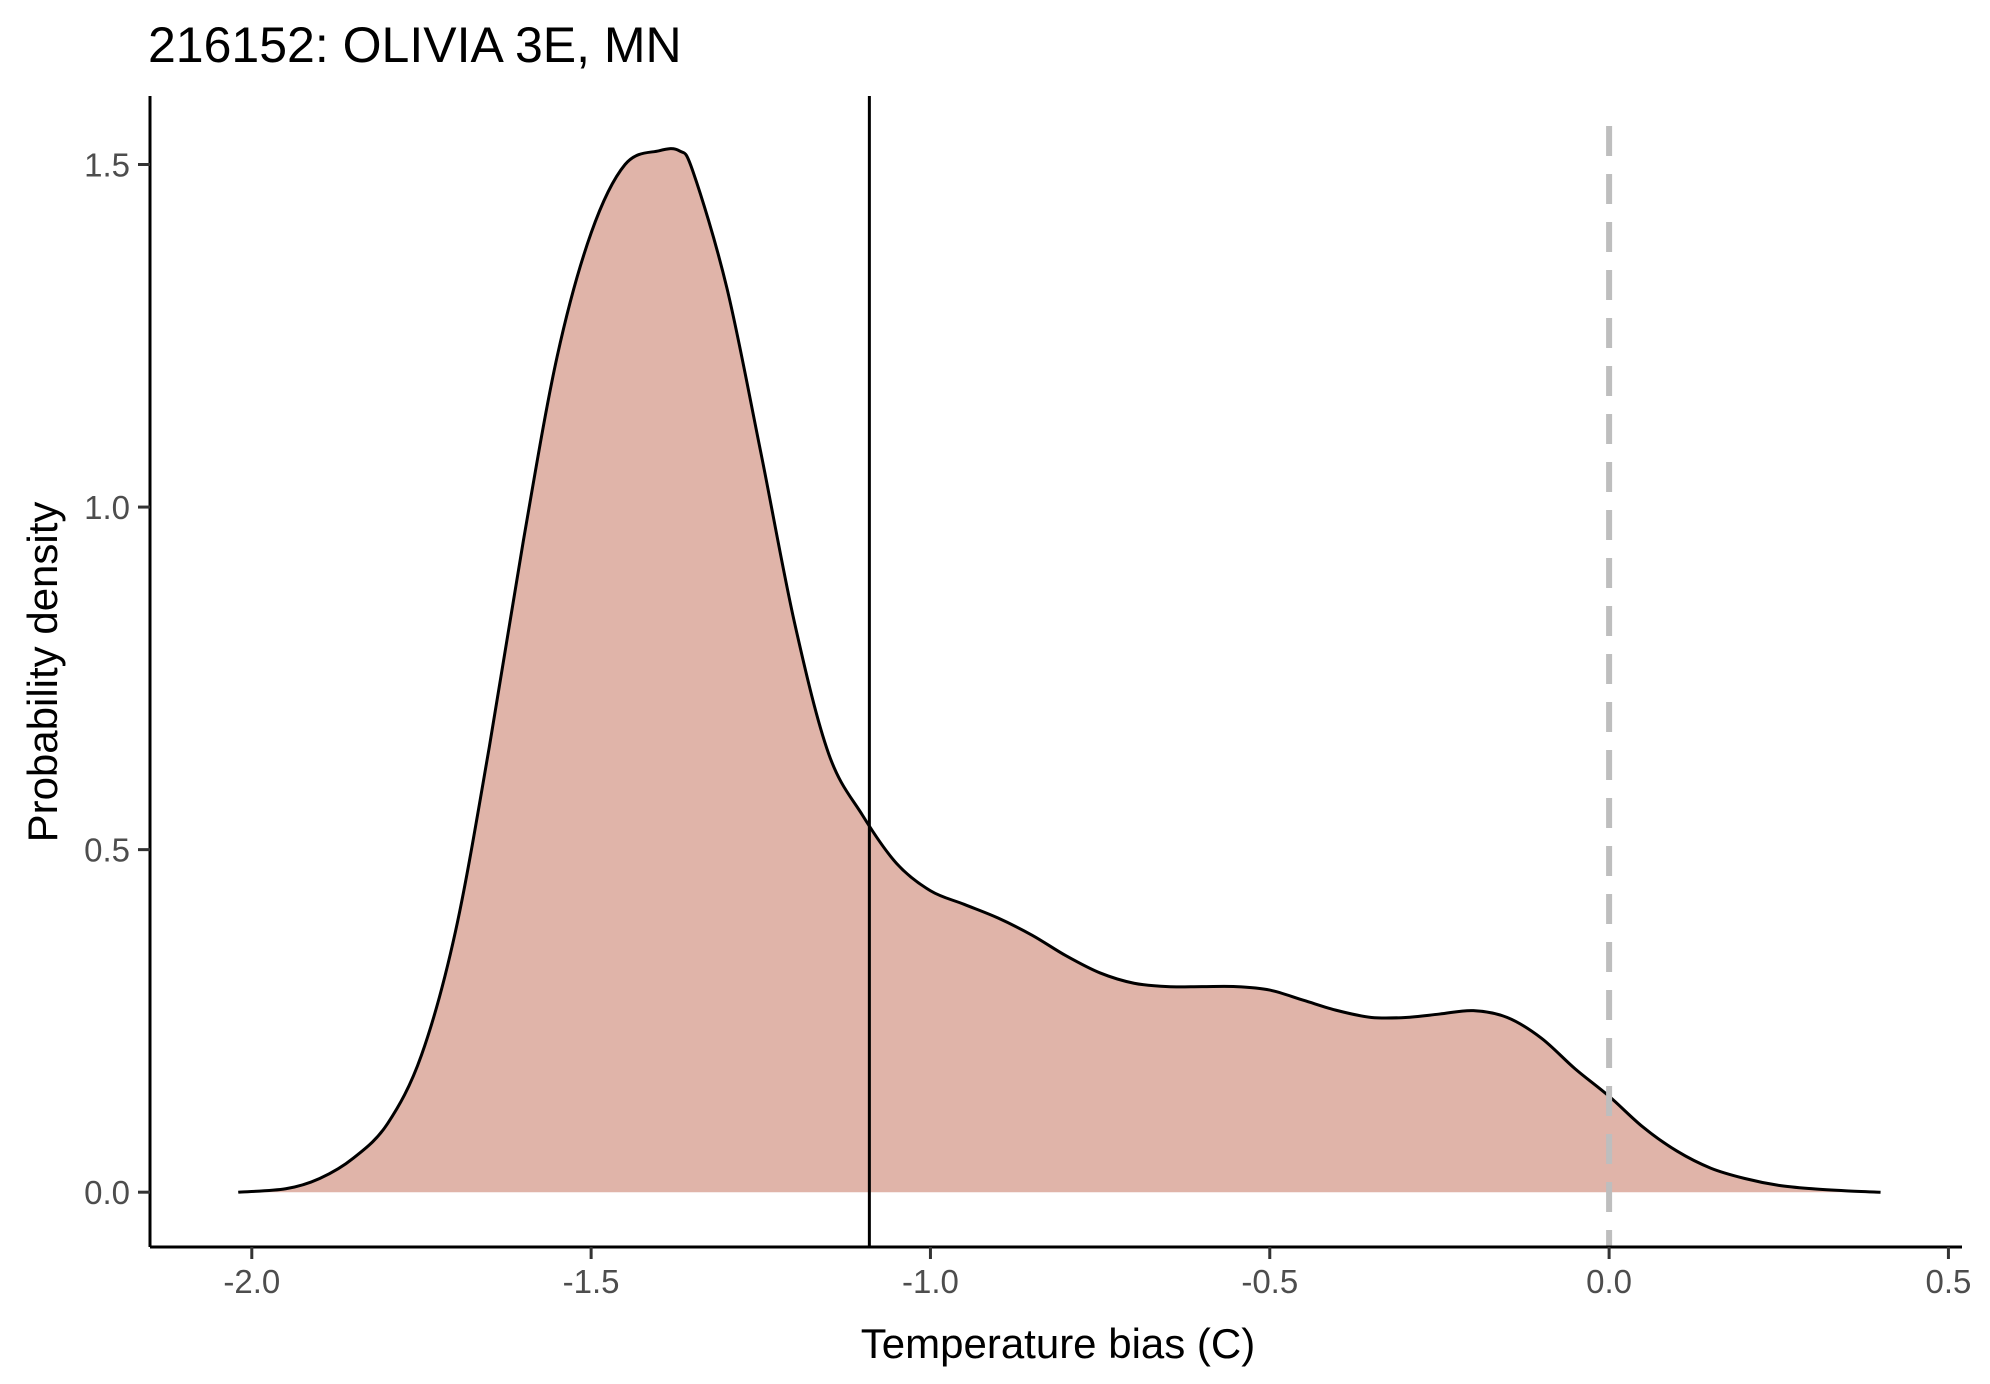  Describe the element at coordinates (415, 45) in the screenshot. I see `chart-title: 216152: OLIVIA 3E, MN` at that location.